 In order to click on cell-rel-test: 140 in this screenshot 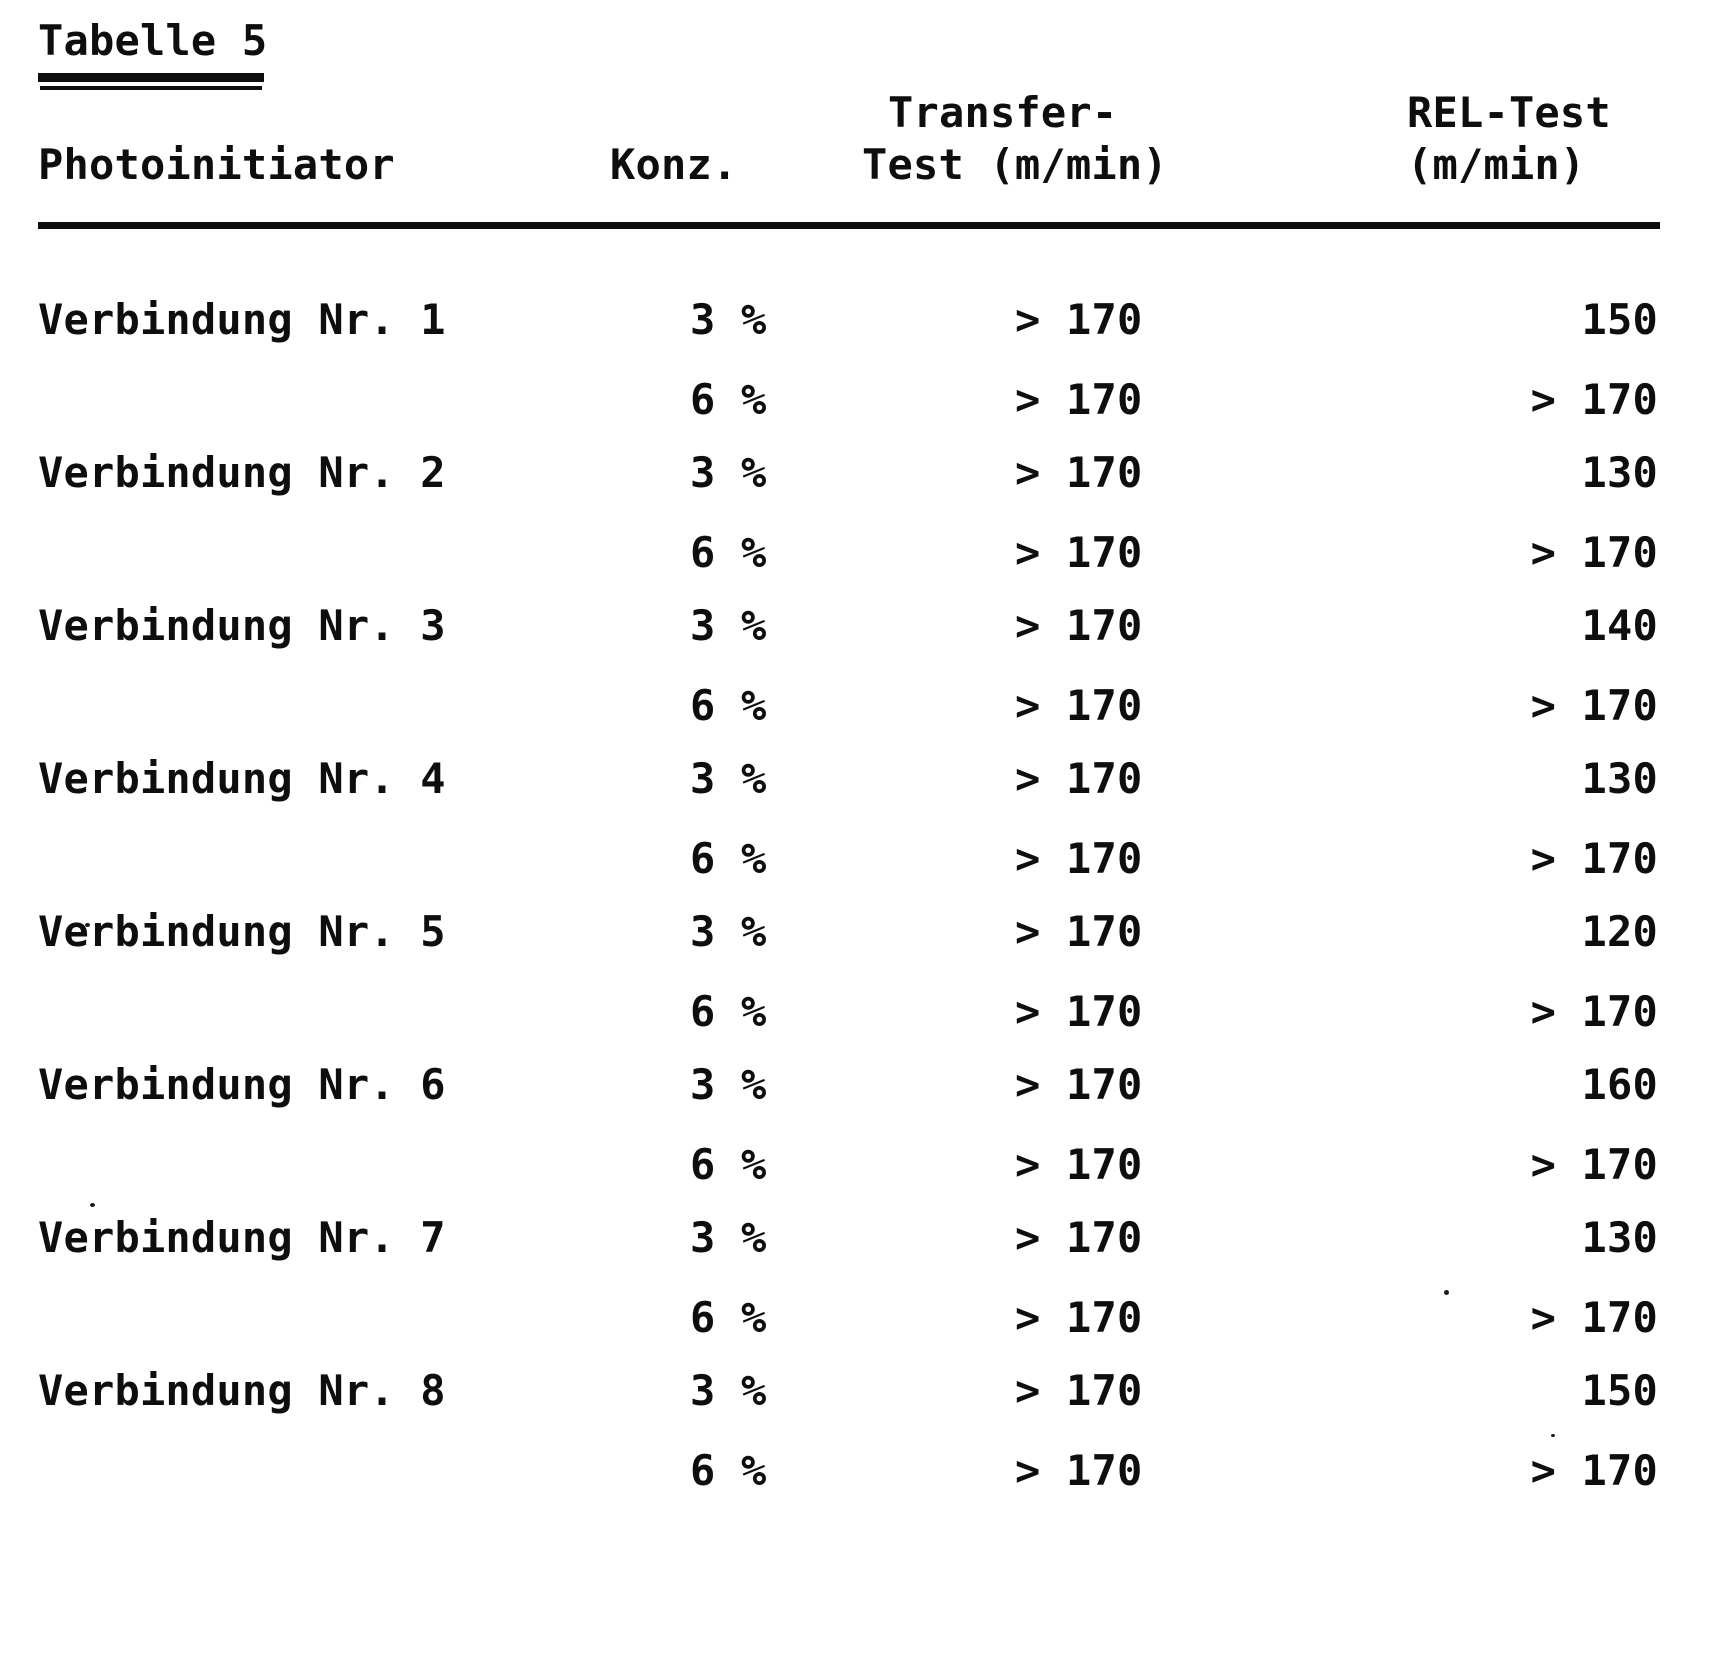, I will do `click(1619, 625)`.